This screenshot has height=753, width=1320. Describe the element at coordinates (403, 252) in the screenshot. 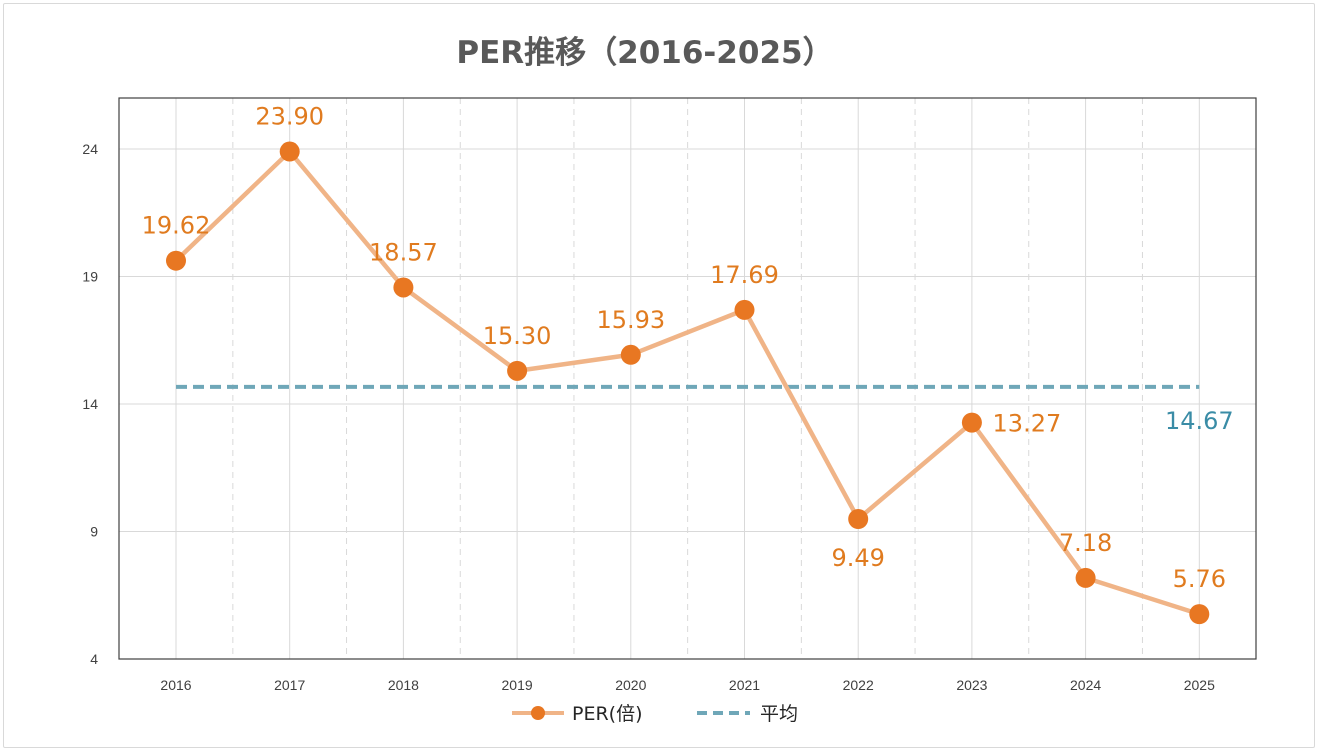

I see `per-value-label-2018: 18.57` at that location.